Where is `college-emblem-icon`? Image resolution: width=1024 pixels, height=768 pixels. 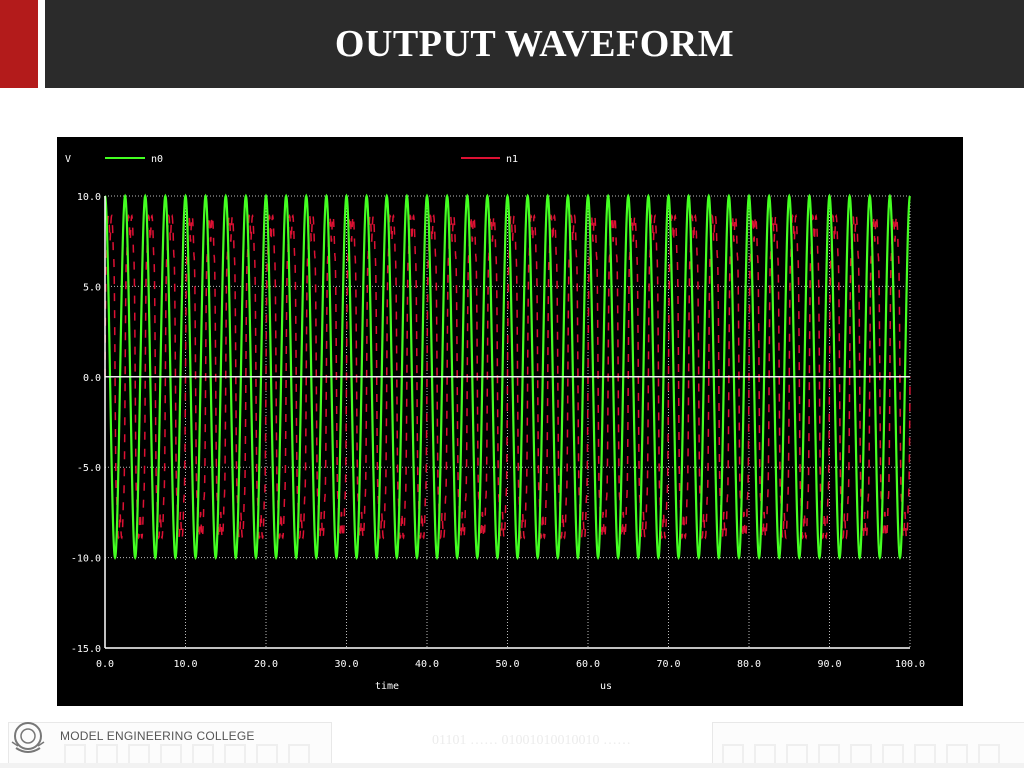 college-emblem-icon is located at coordinates (28, 737).